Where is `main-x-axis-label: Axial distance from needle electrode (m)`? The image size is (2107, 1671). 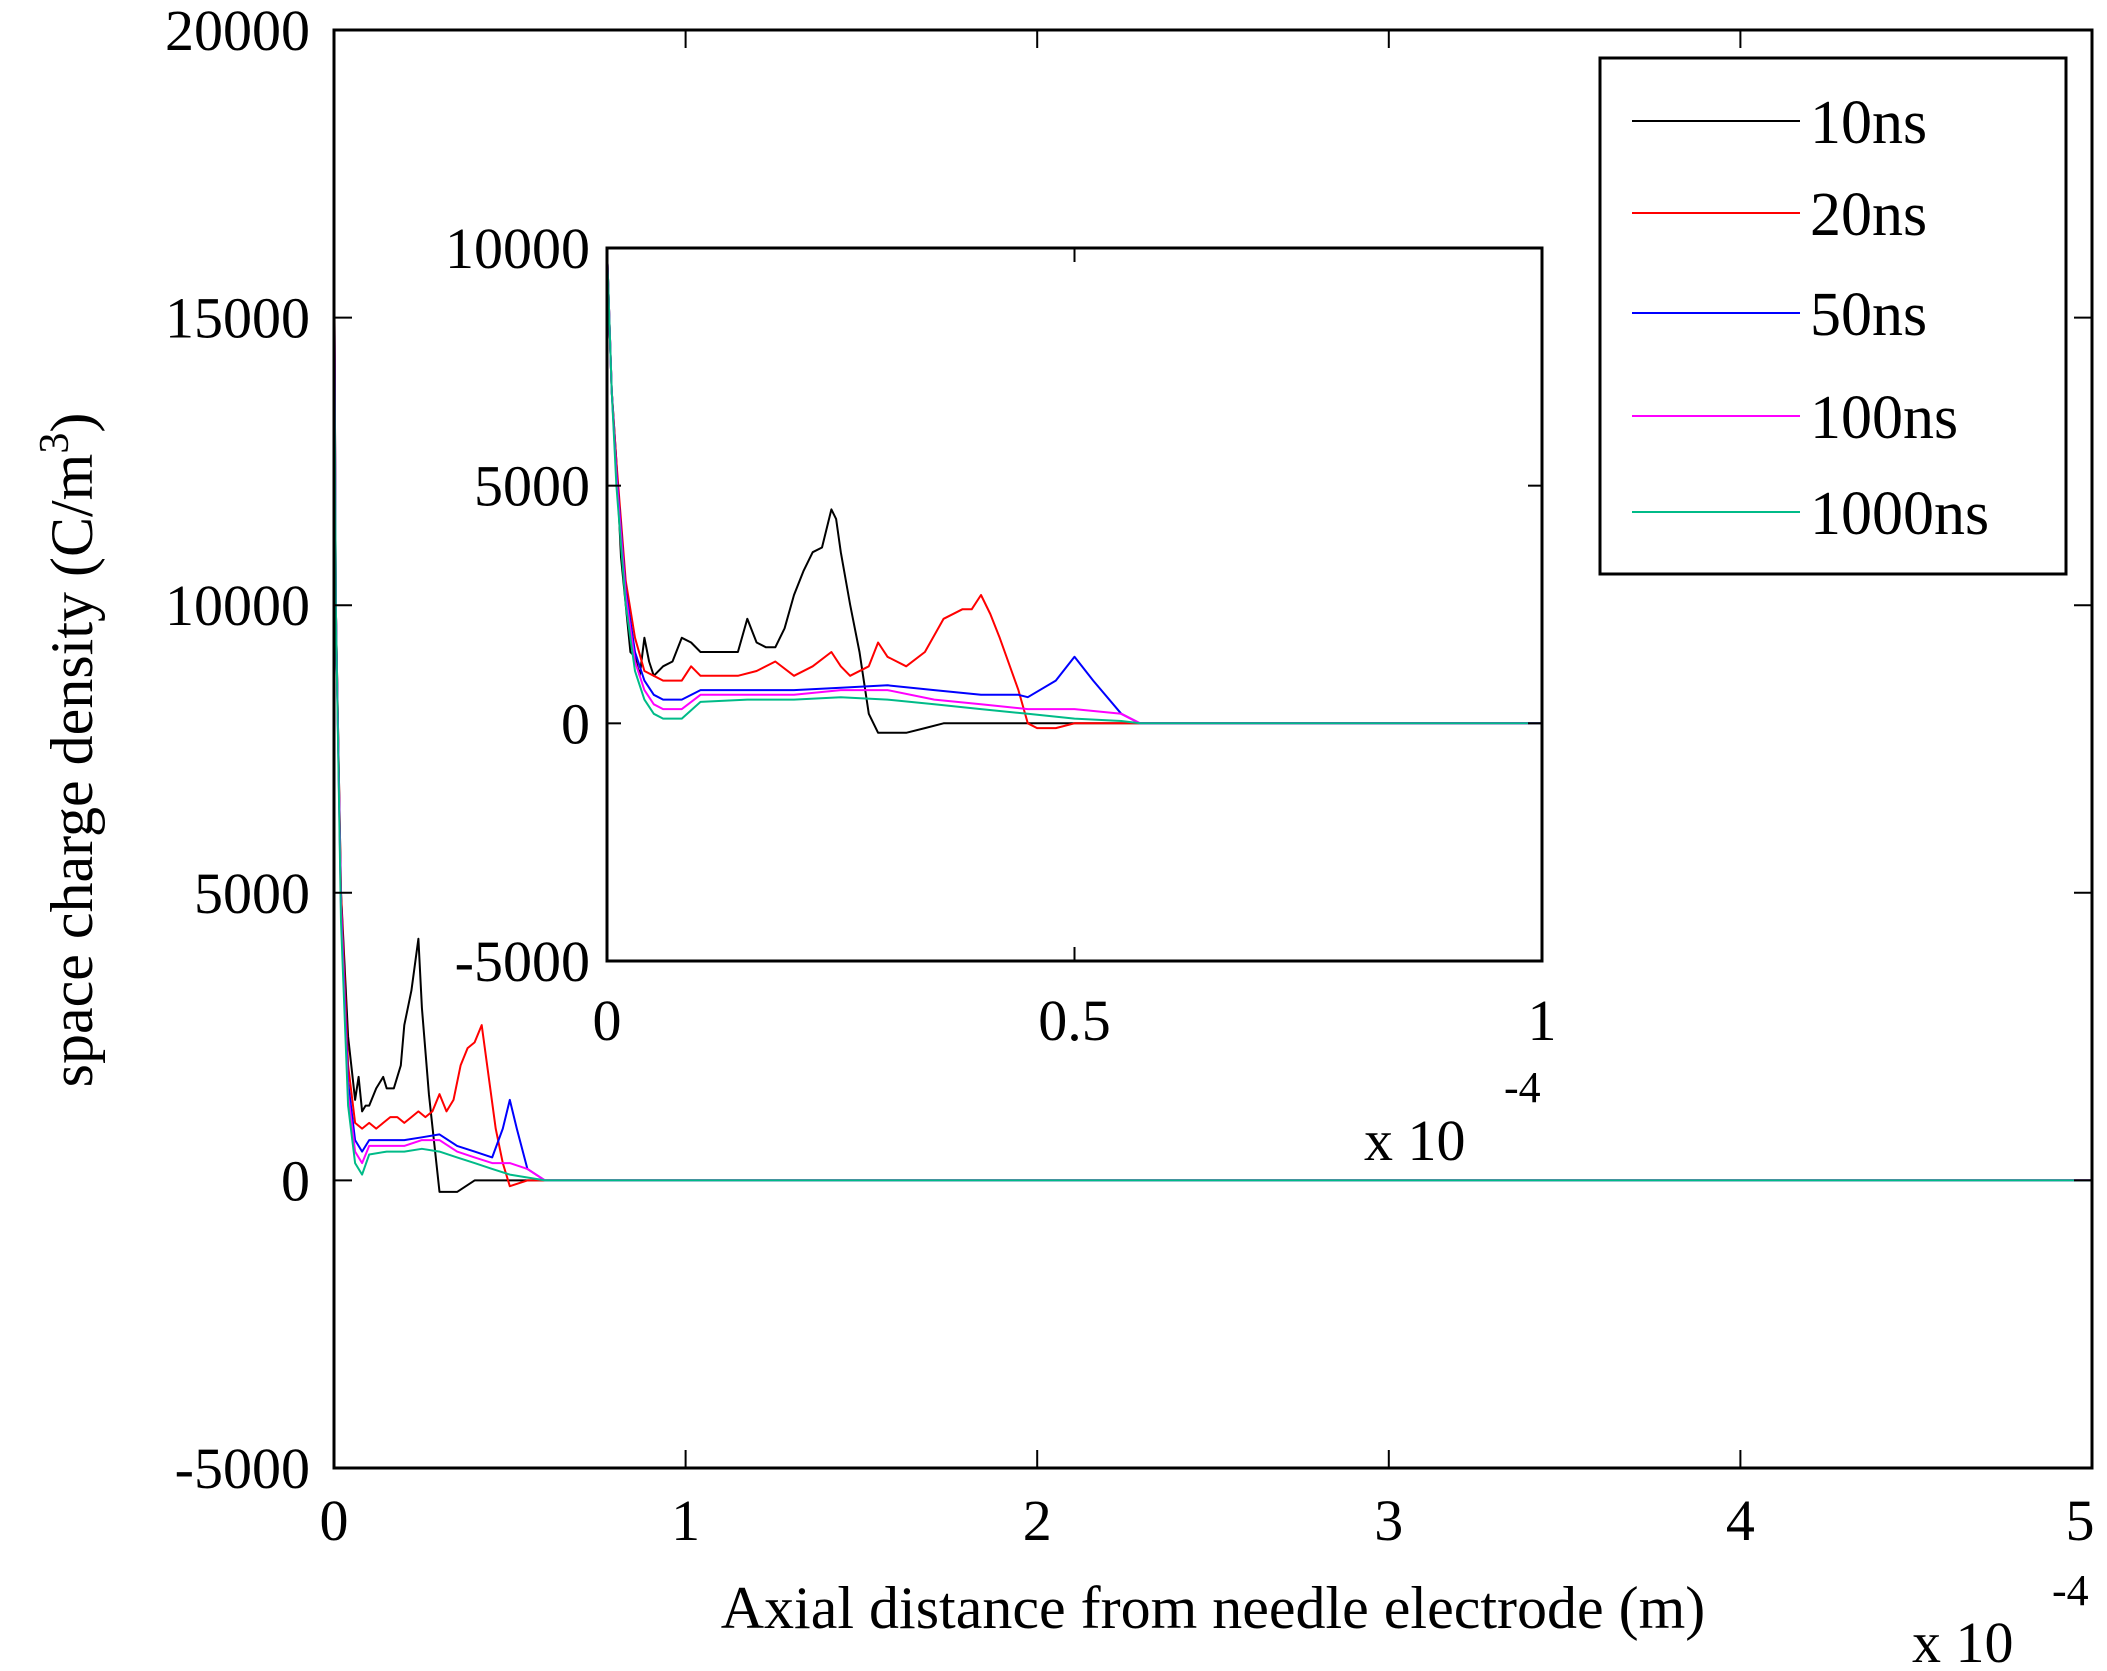
main-x-axis-label: Axial distance from needle electrode (m) is located at coordinates (1213, 1608).